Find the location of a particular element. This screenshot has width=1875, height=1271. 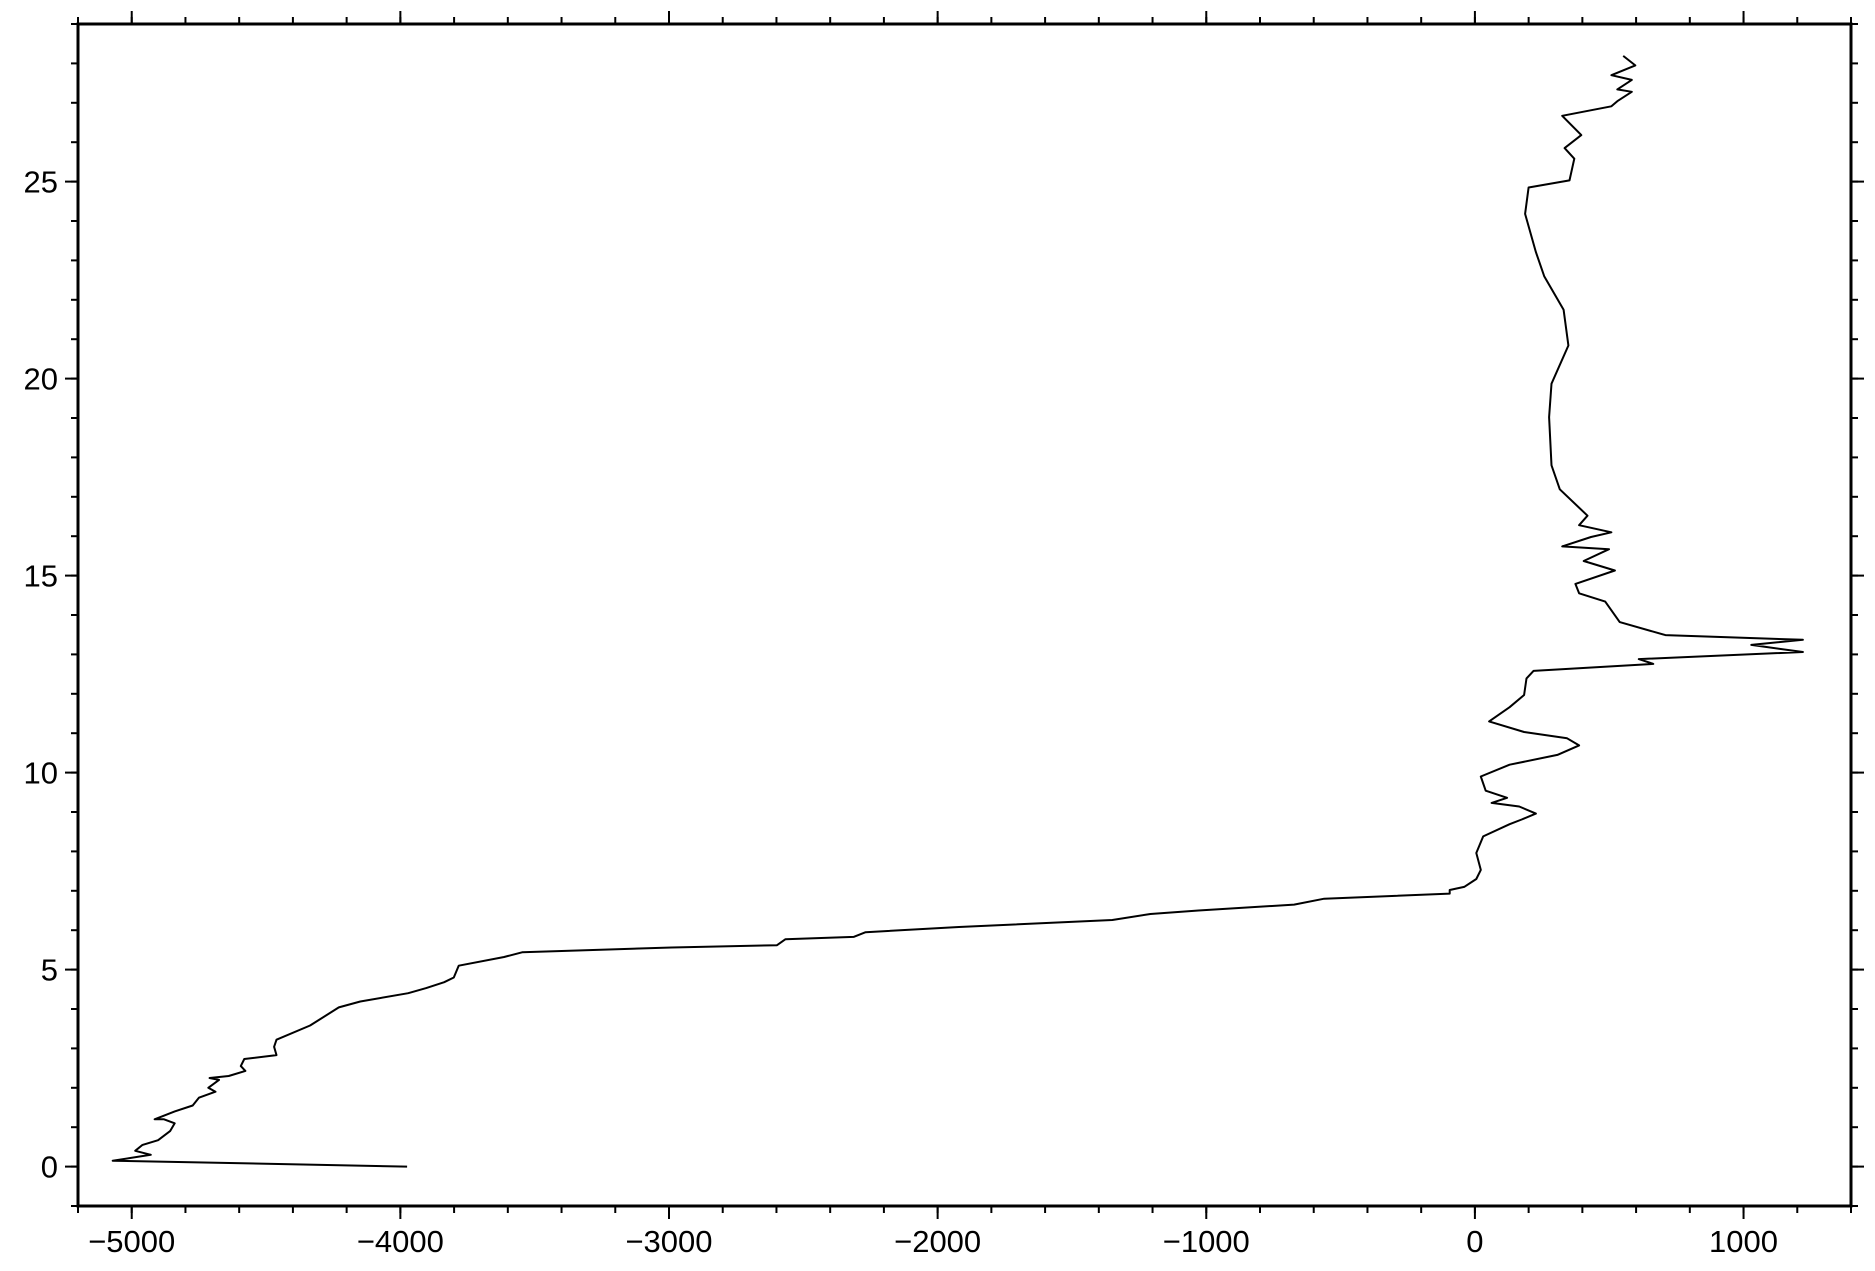

y-tick-label: 20 is located at coordinates (41, 379).